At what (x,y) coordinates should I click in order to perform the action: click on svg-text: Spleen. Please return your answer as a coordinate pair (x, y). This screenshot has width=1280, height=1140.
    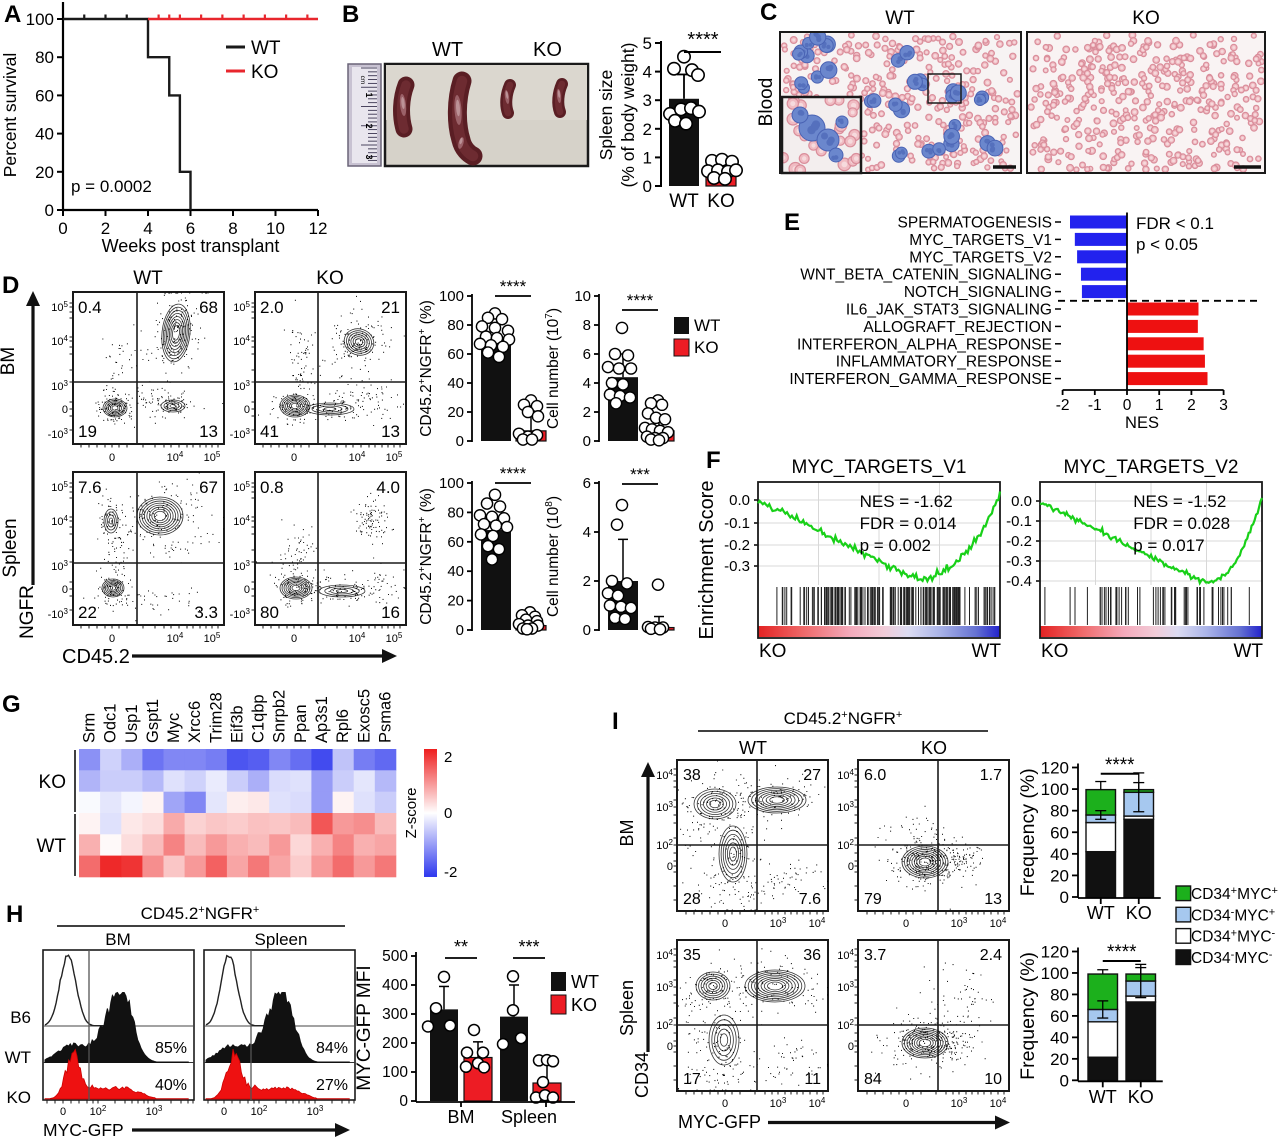
    Looking at the image, I should click on (10, 547).